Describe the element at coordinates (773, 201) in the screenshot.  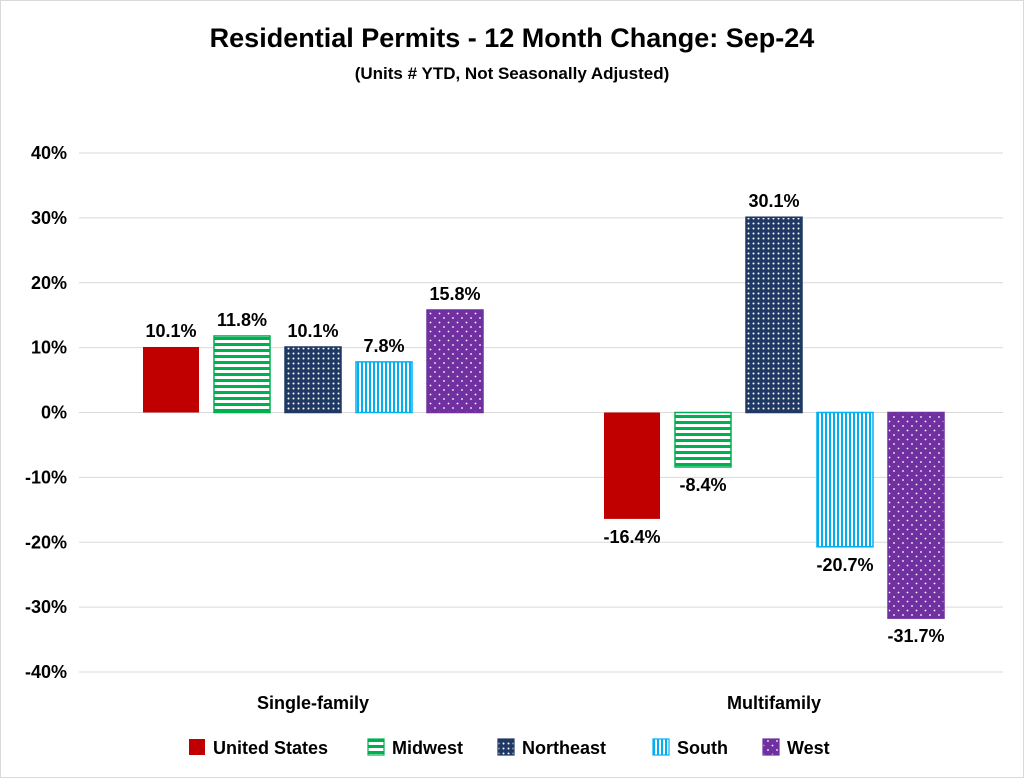
I see `data-label-northeast-multifamily: 30.1%` at that location.